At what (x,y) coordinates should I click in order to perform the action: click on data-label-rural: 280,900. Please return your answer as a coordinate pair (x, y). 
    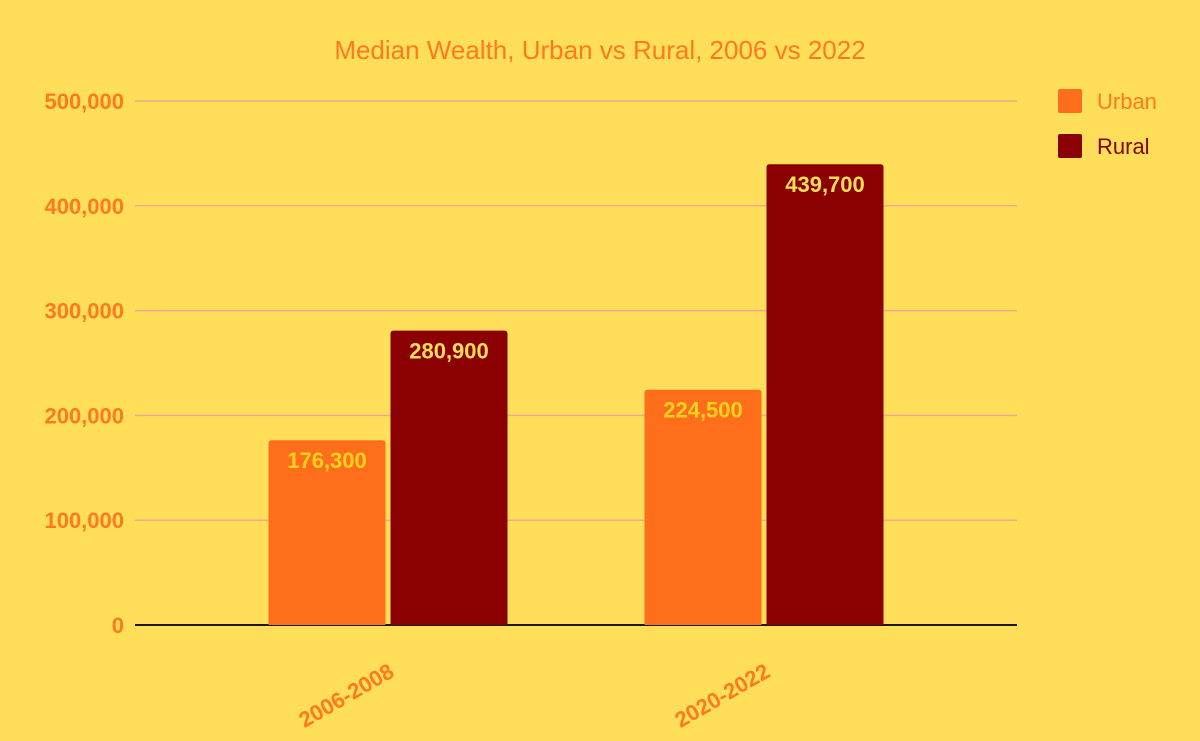
    Looking at the image, I should click on (449, 351).